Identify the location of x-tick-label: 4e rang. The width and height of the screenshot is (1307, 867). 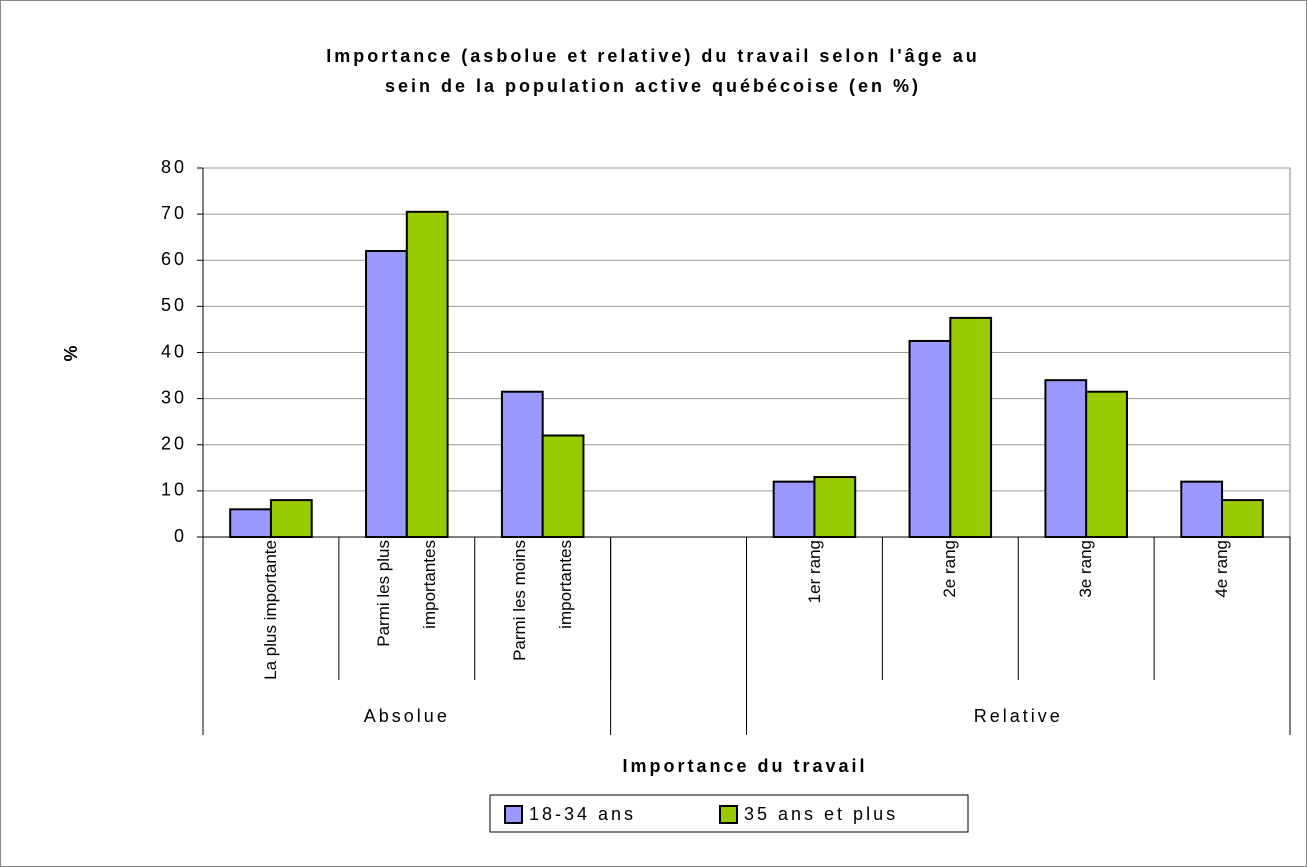
(1222, 610).